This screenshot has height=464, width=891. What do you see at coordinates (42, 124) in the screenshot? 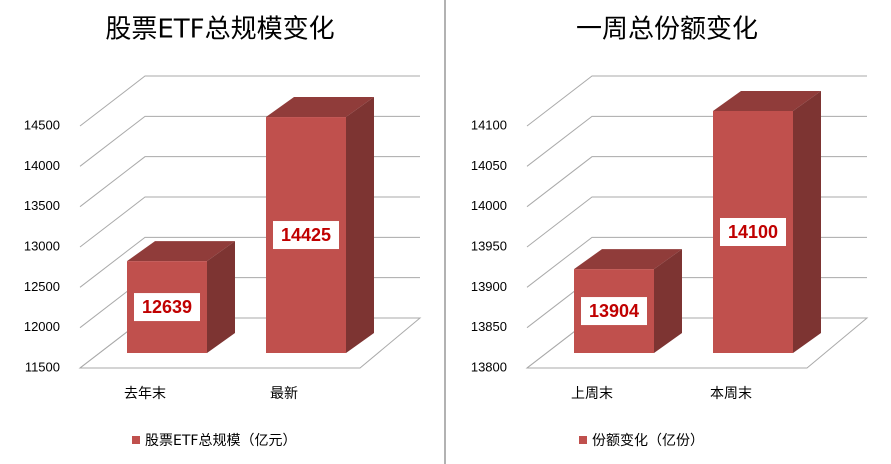
I see `y-tick-label: 14500` at bounding box center [42, 124].